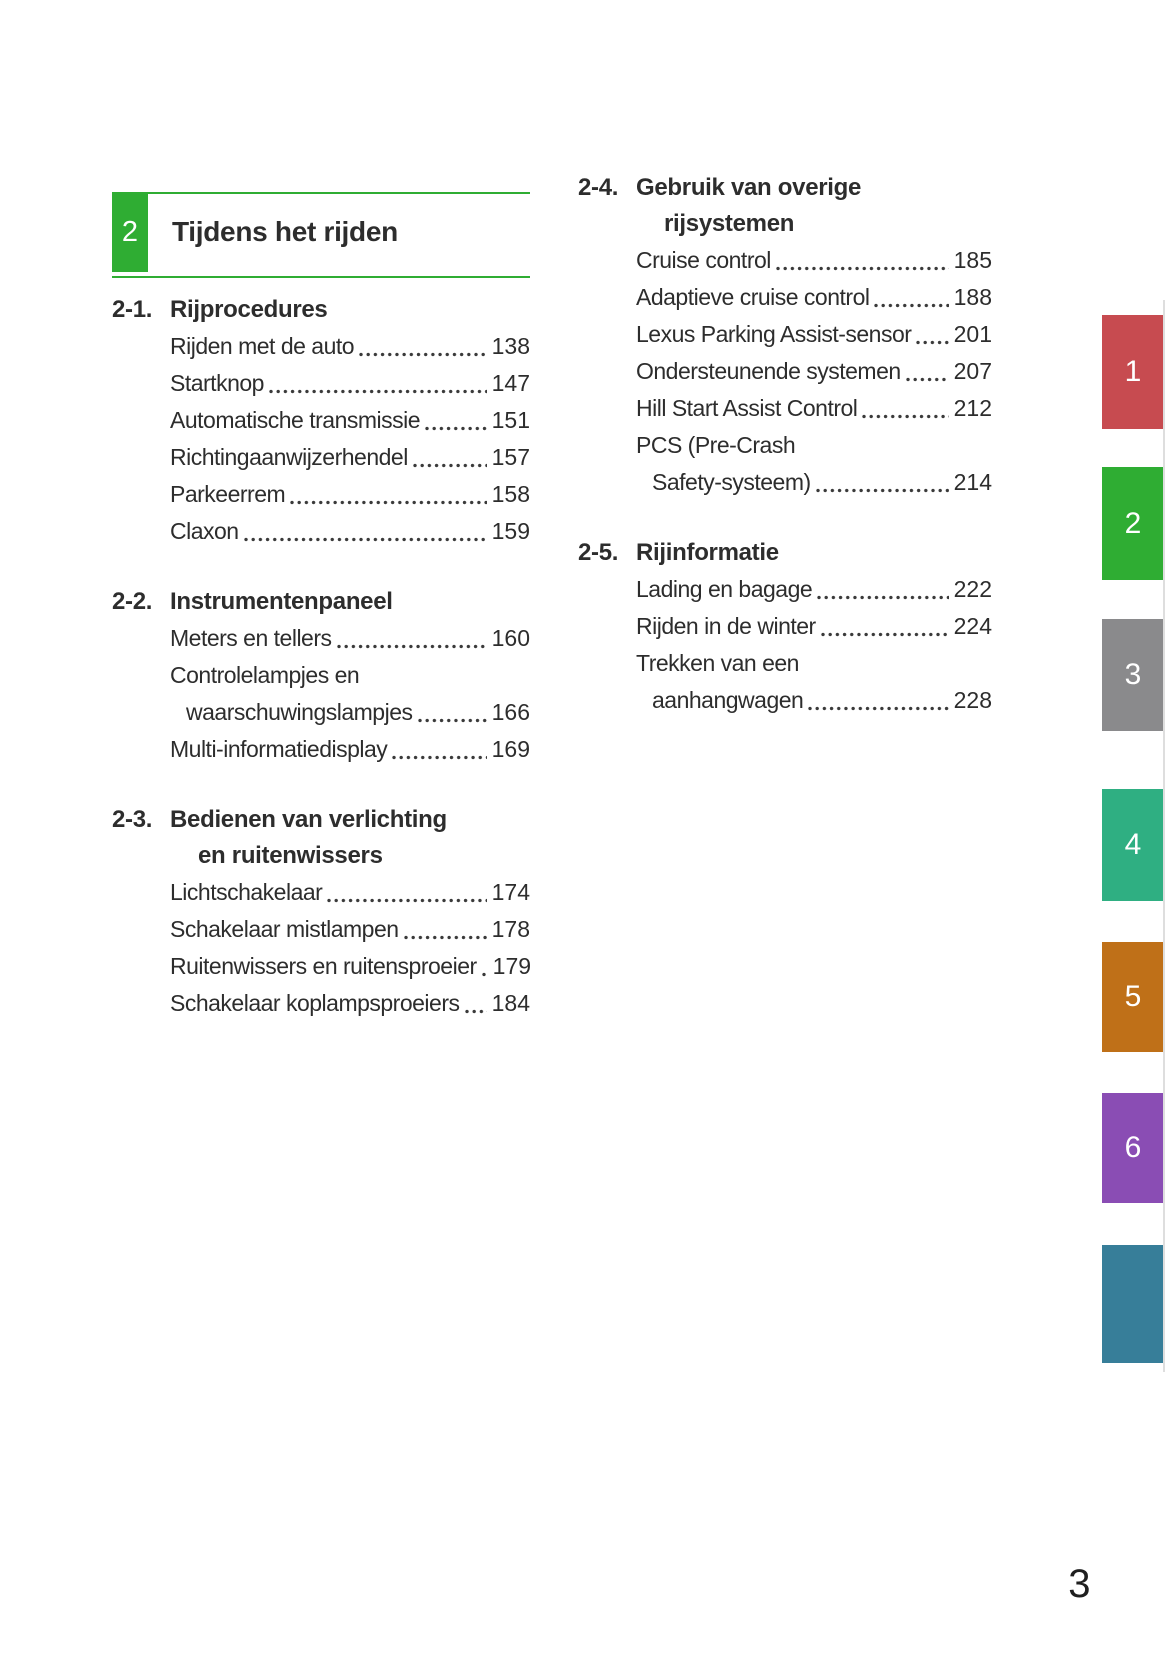  What do you see at coordinates (598, 552) in the screenshot?
I see `section-number: 2-5.` at bounding box center [598, 552].